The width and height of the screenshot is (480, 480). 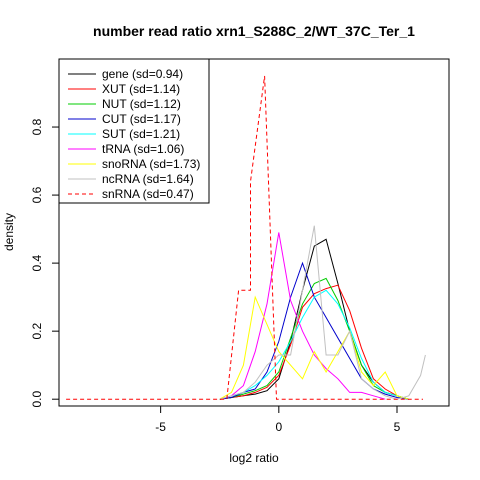 I want to click on y-tick-label: 0.4, so click(x=37, y=262).